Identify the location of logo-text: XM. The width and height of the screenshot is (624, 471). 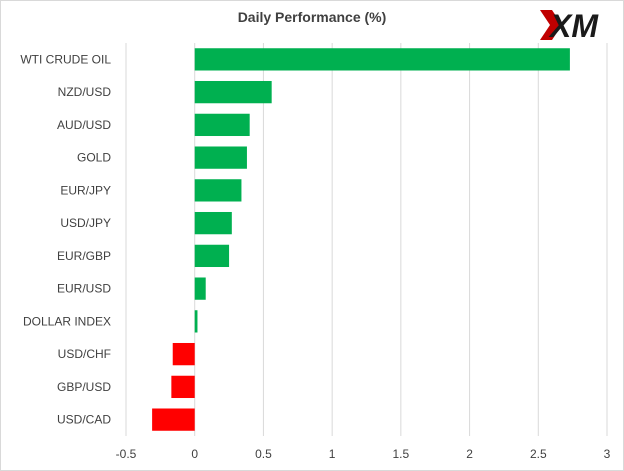
(573, 26).